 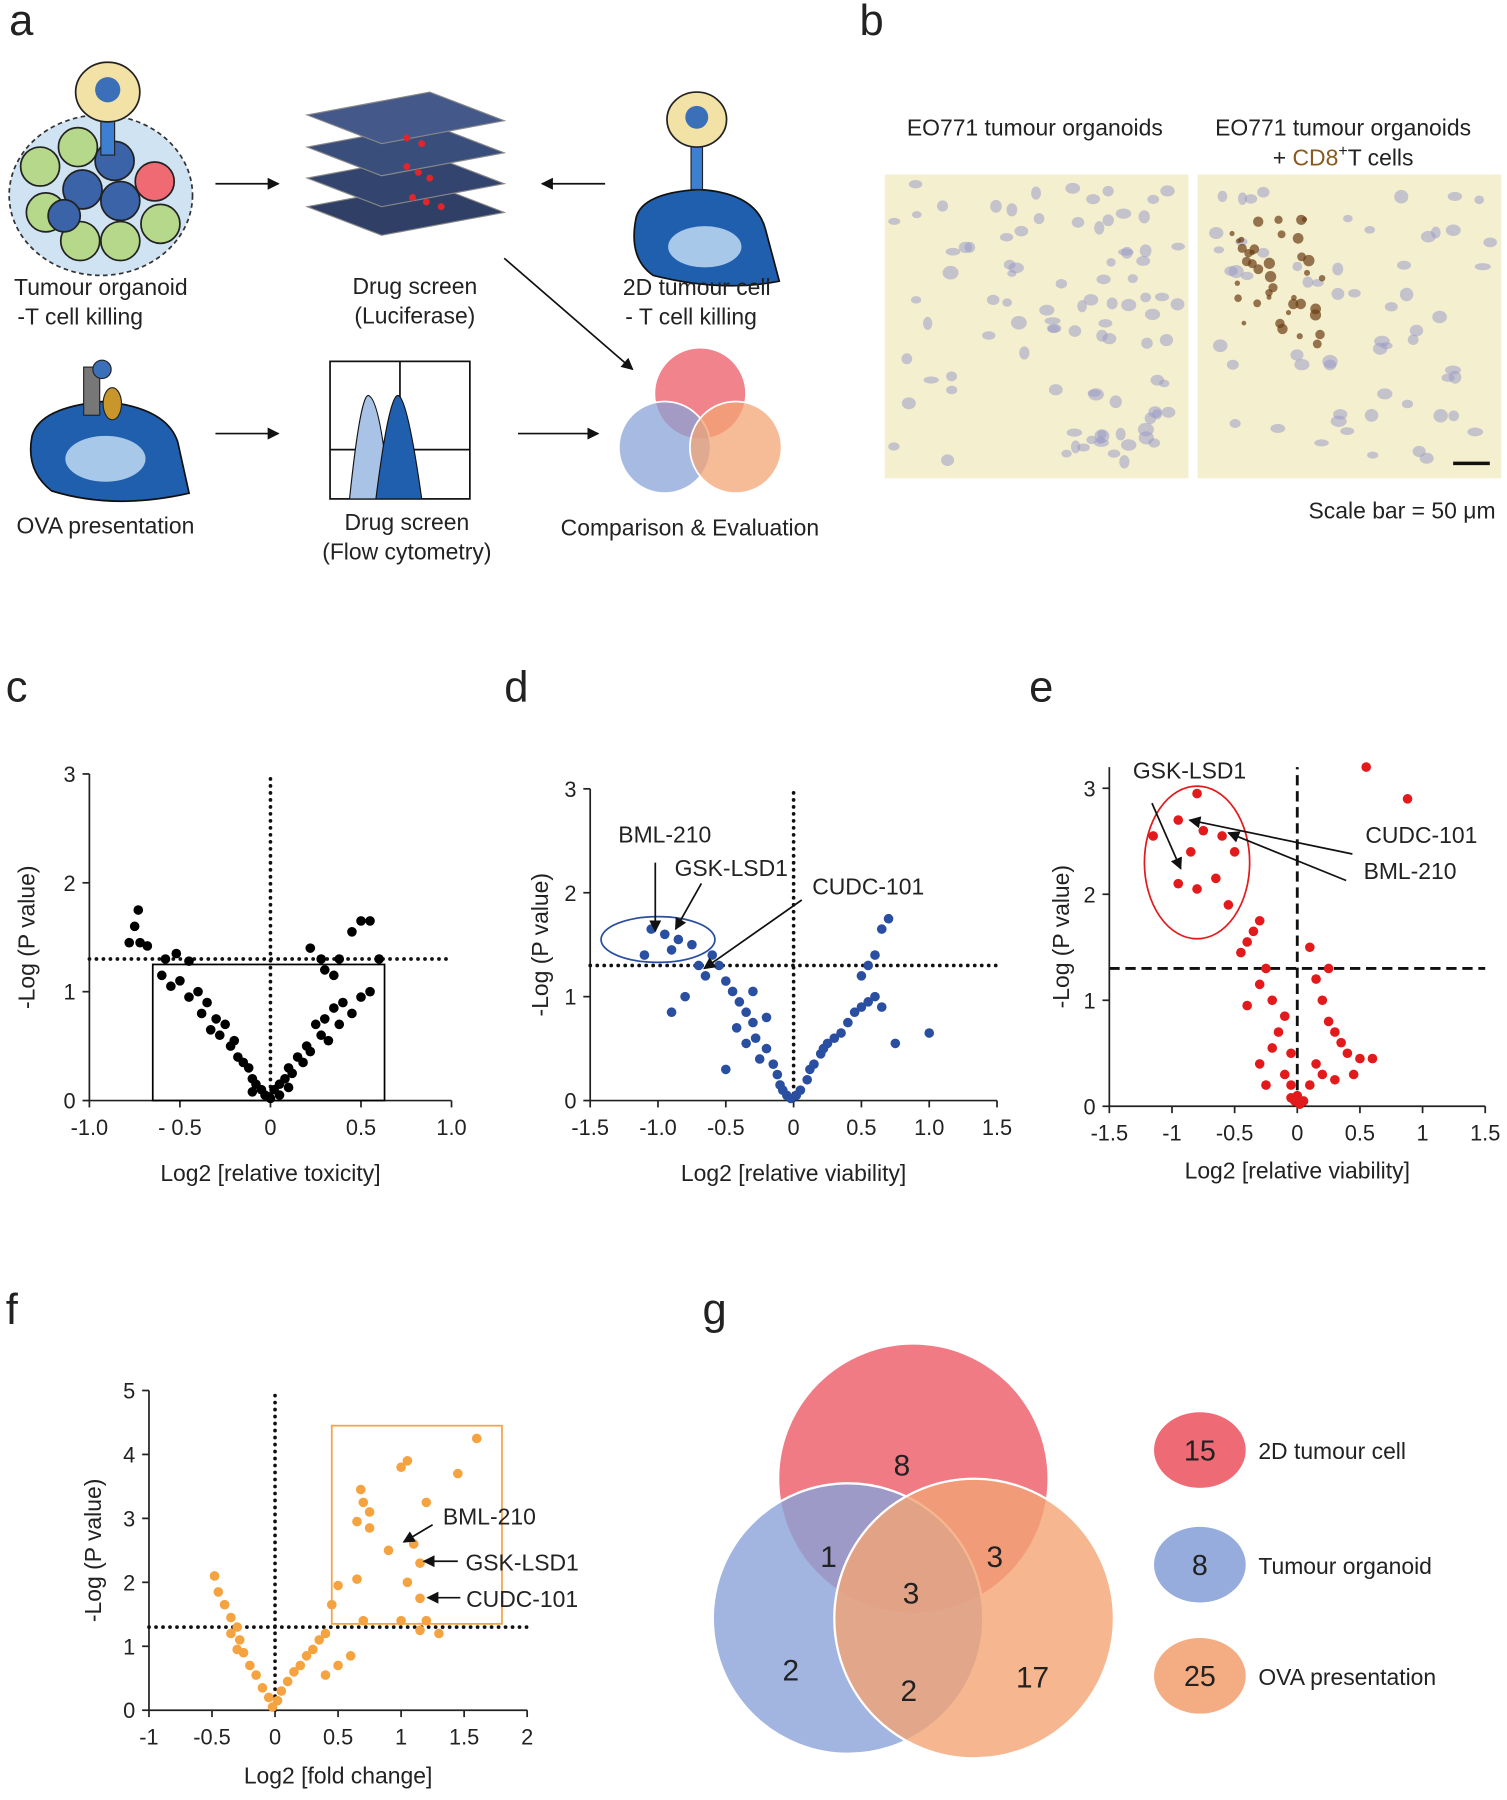 I want to click on y-tick-label: 2, so click(x=129, y=1582).